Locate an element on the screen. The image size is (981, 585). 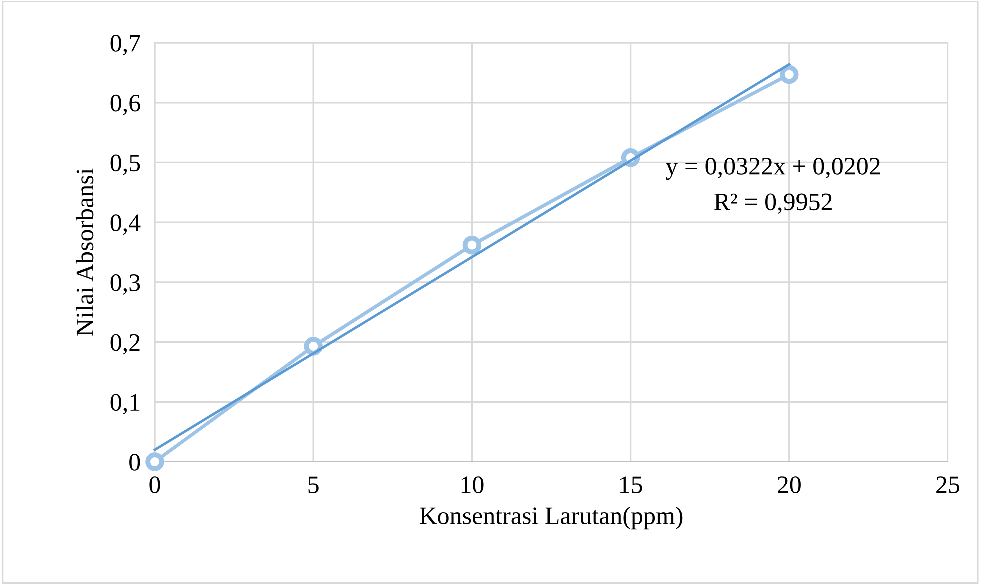
x-tick-label: 10 is located at coordinates (473, 485).